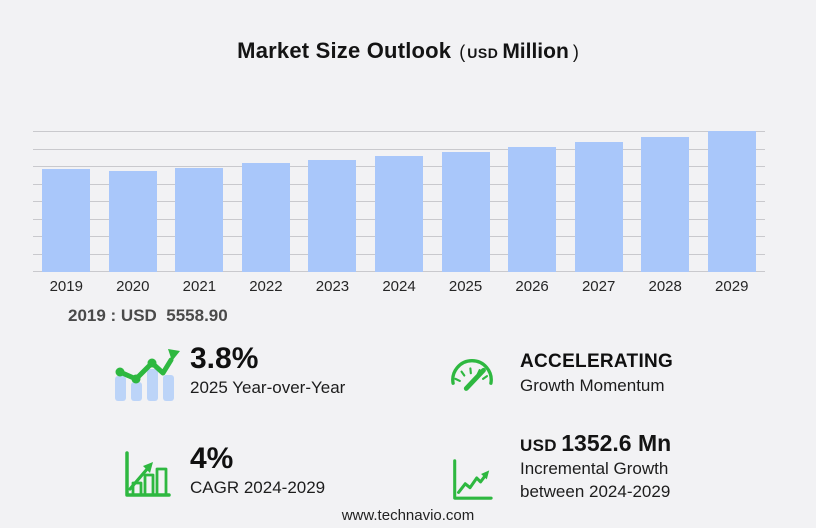 The width and height of the screenshot is (816, 528). What do you see at coordinates (344, 50) in the screenshot?
I see `title-main: Market Size Outlook` at bounding box center [344, 50].